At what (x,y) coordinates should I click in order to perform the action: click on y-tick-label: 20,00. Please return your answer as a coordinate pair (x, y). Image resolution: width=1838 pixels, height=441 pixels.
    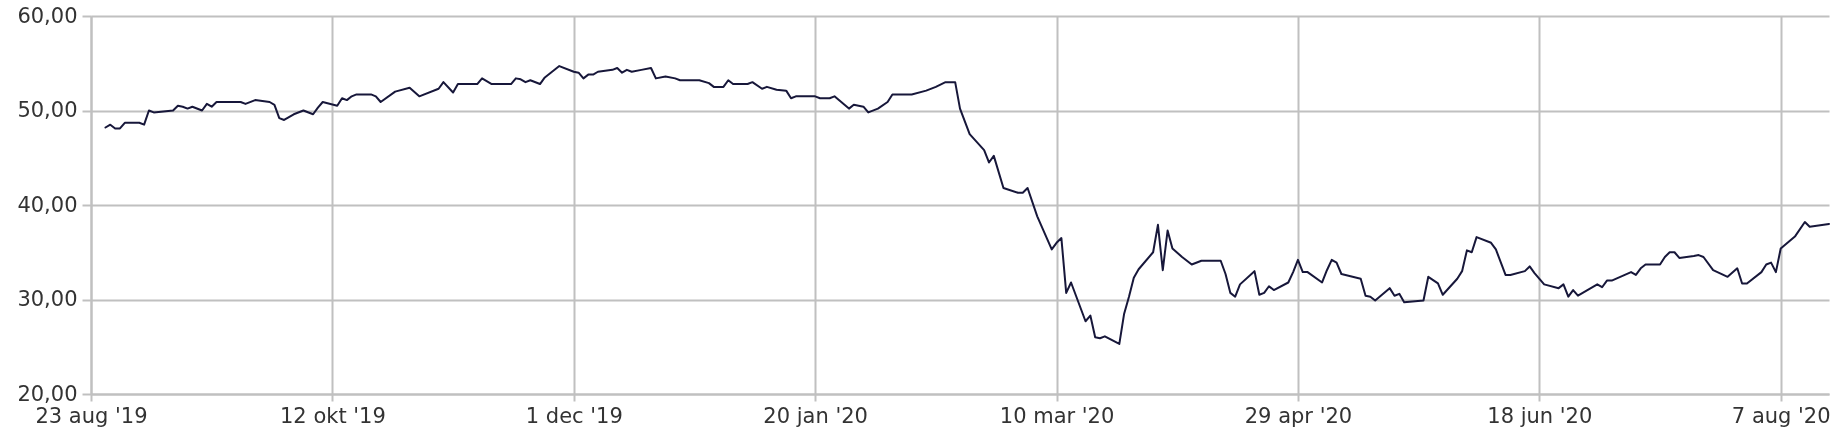
    Looking at the image, I should click on (47, 393).